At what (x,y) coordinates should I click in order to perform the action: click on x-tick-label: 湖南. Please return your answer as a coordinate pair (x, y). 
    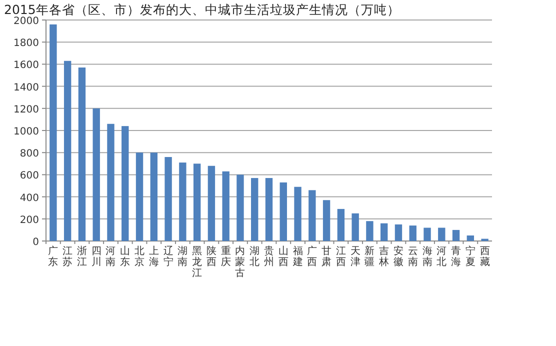
    Looking at the image, I should click on (183, 256).